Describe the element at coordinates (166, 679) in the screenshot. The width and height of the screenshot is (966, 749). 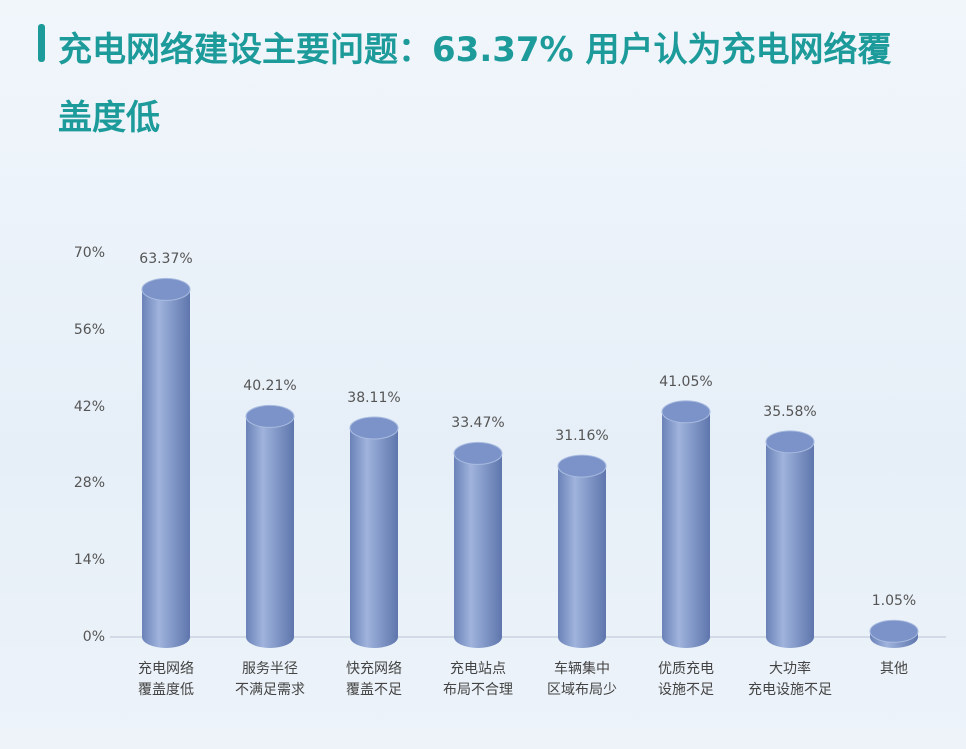
I see `x-tick-label: 充电网络 覆盖度低` at that location.